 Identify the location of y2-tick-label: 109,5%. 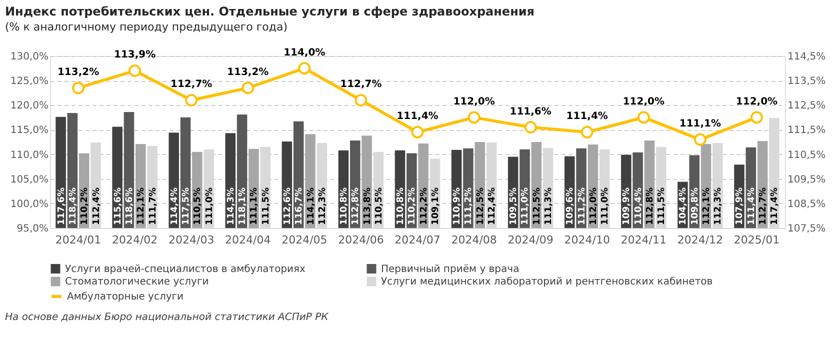
(807, 180).